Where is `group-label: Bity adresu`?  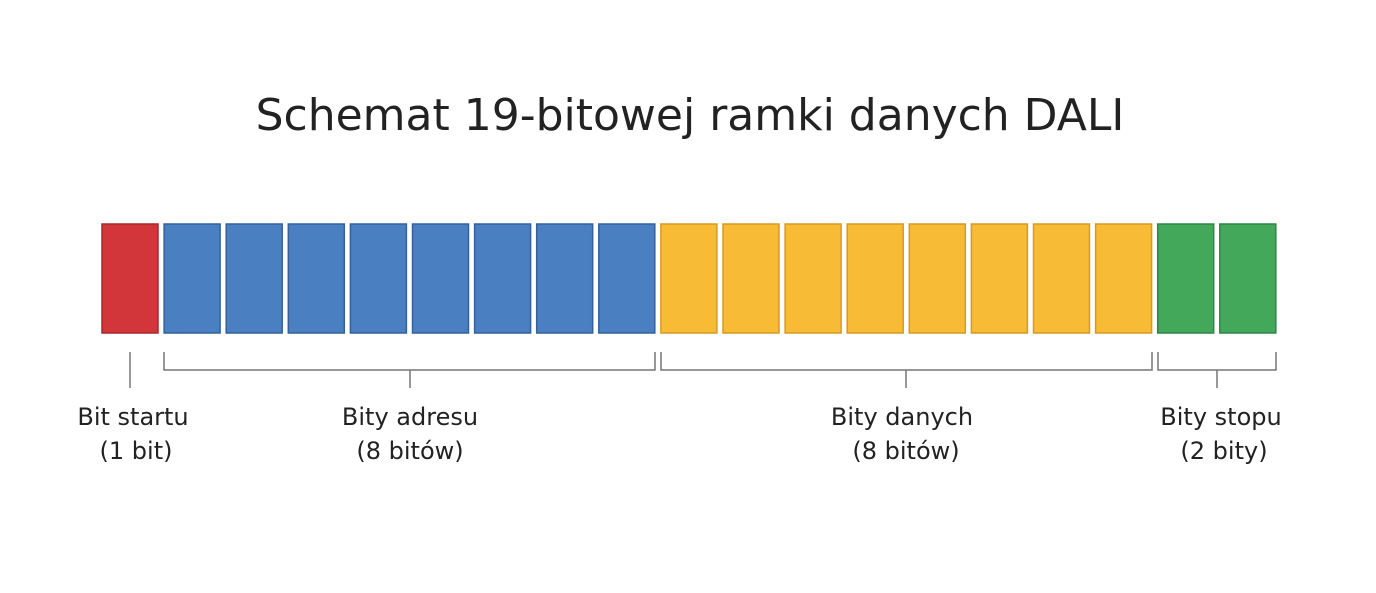
group-label: Bity adresu is located at coordinates (410, 417).